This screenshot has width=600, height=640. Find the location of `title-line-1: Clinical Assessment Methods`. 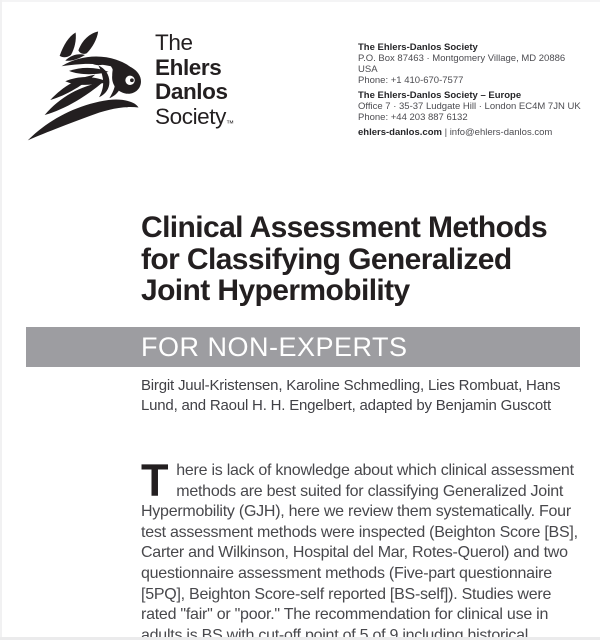

title-line-1: Clinical Assessment Methods is located at coordinates (344, 227).